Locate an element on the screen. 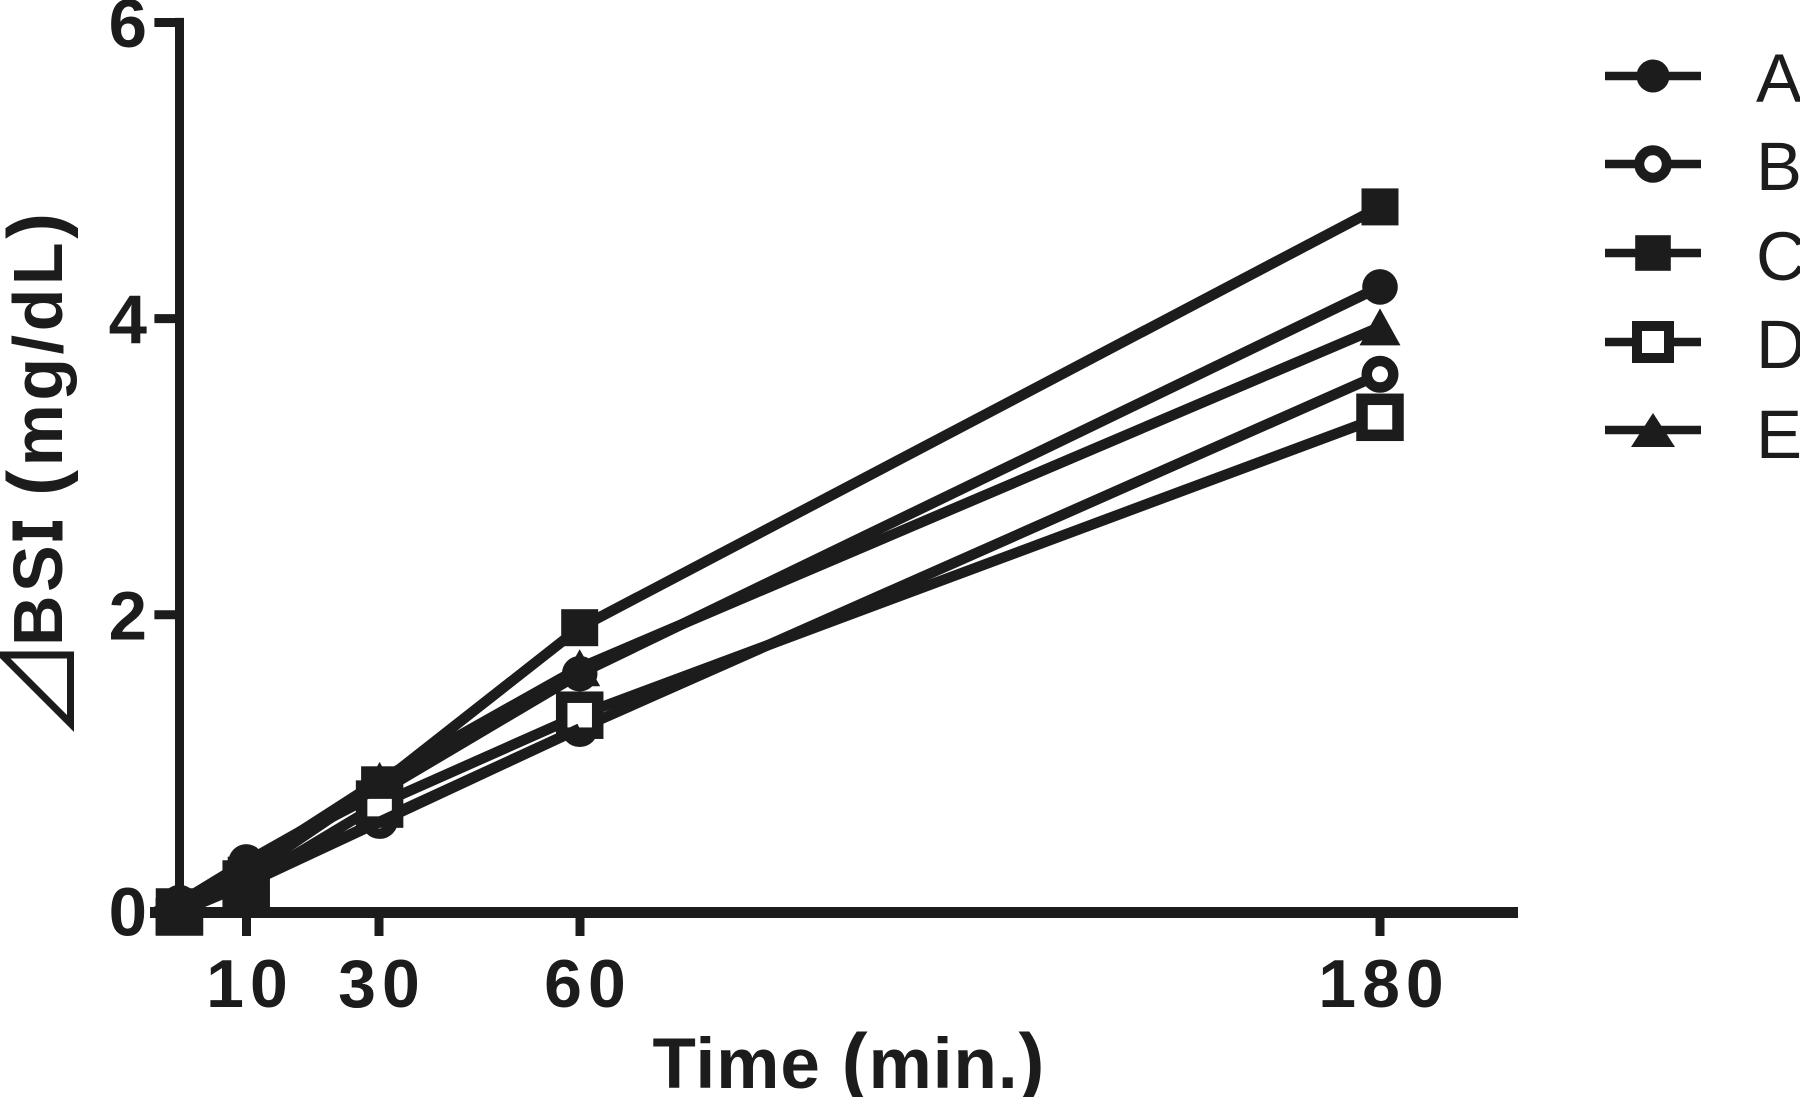 Image resolution: width=1800 pixels, height=1102 pixels. svg-text: E is located at coordinates (1778, 434).